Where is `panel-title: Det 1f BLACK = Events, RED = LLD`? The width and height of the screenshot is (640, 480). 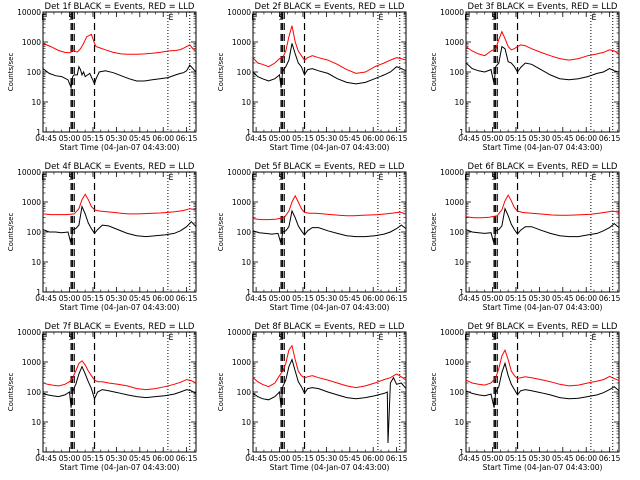
panel-title: Det 1f BLACK = Events, RED = LLD is located at coordinates (120, 7).